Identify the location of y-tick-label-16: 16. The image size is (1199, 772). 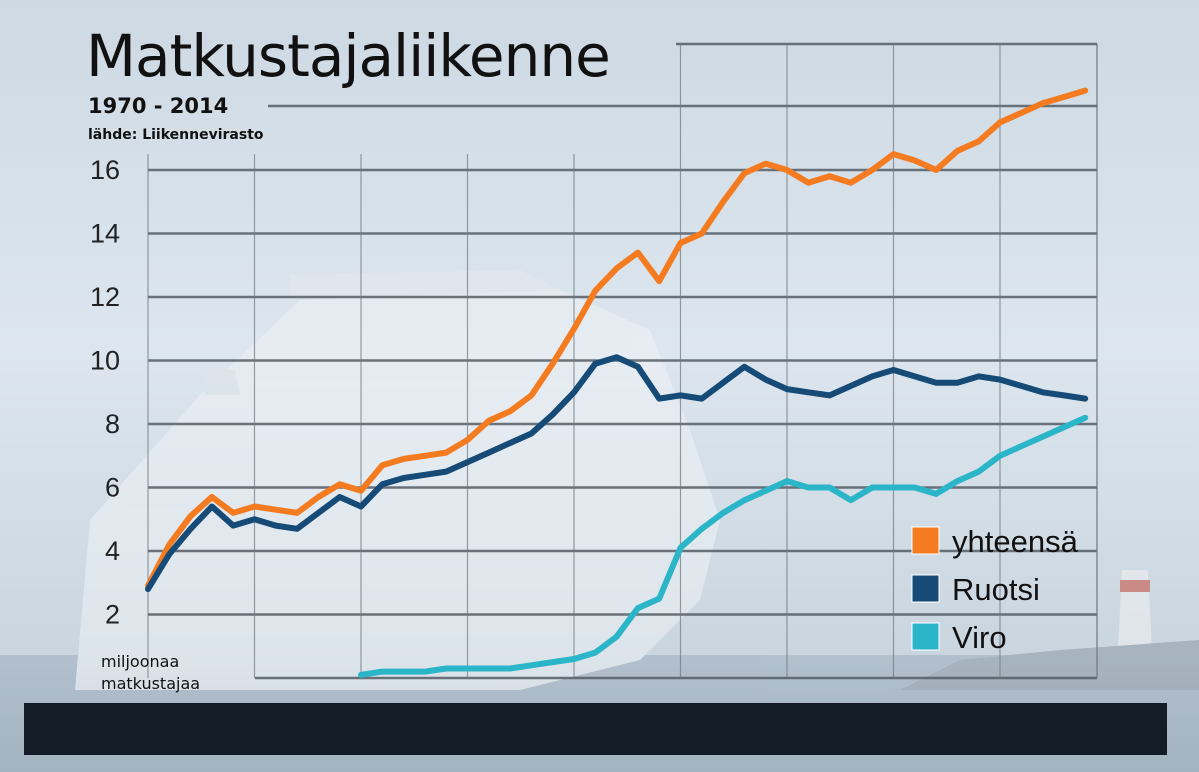
(105, 170).